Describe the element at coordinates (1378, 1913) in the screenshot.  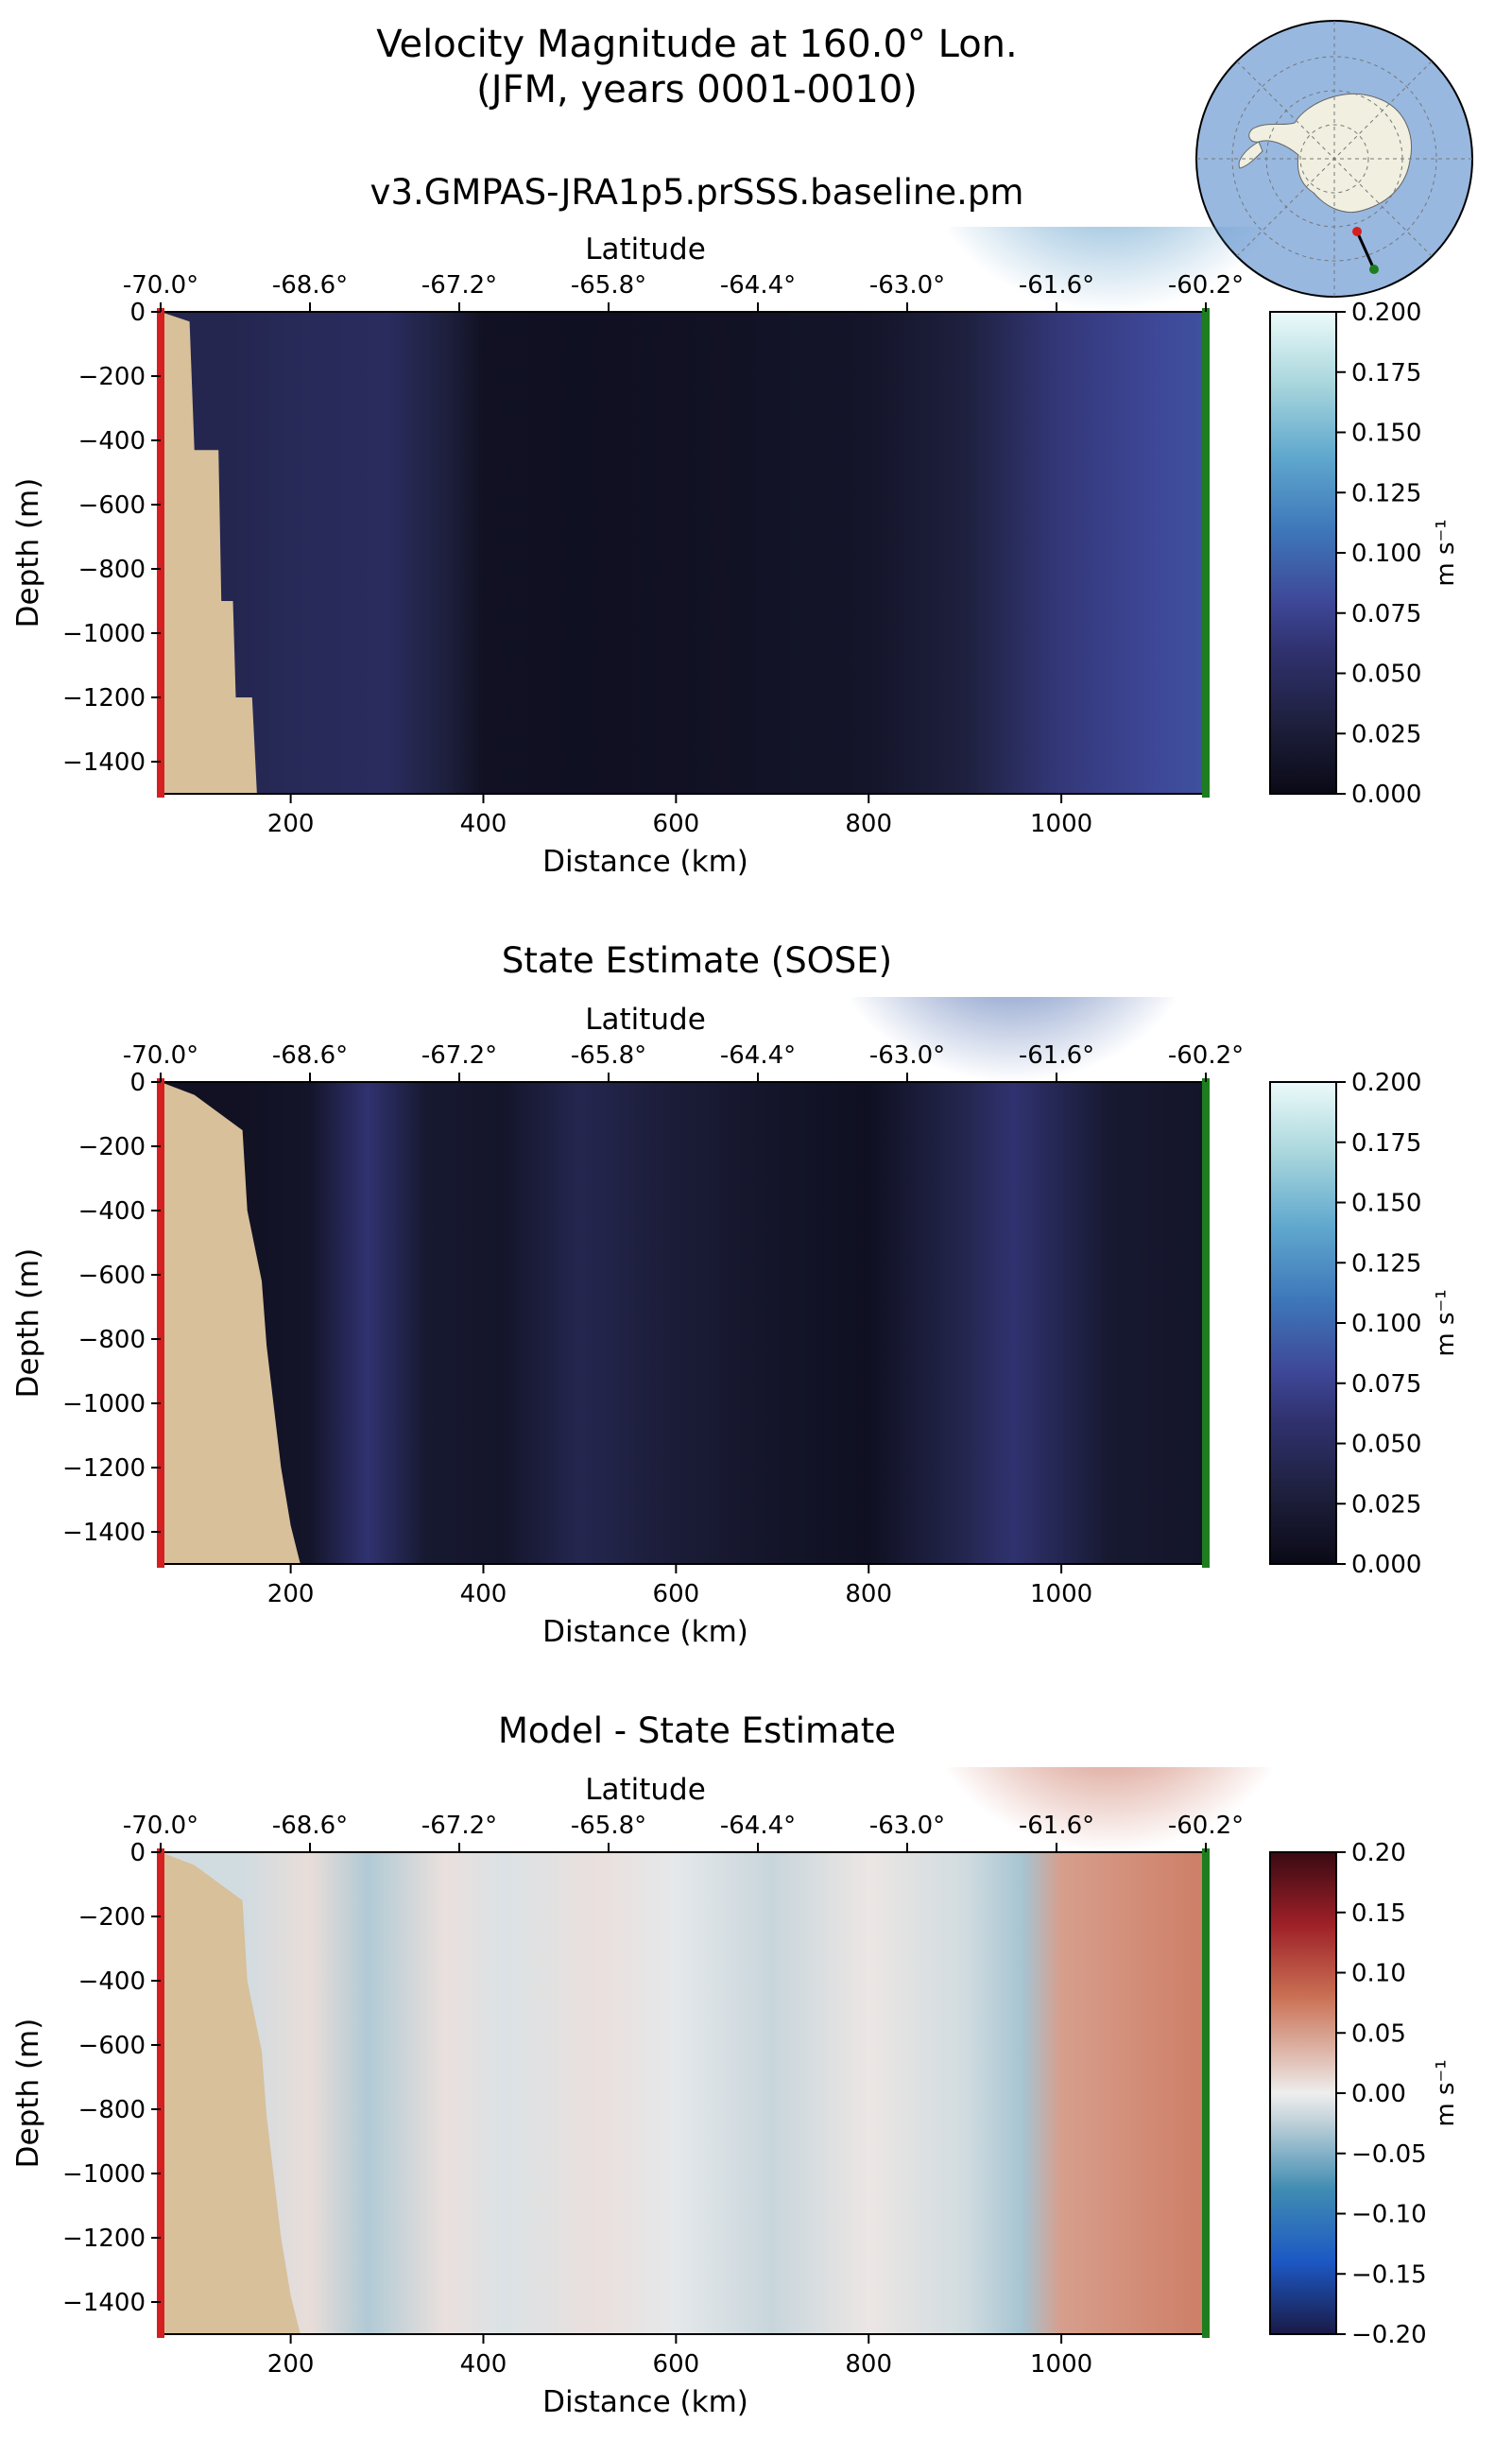
I see `colorbar-tick-label: 0.15` at that location.